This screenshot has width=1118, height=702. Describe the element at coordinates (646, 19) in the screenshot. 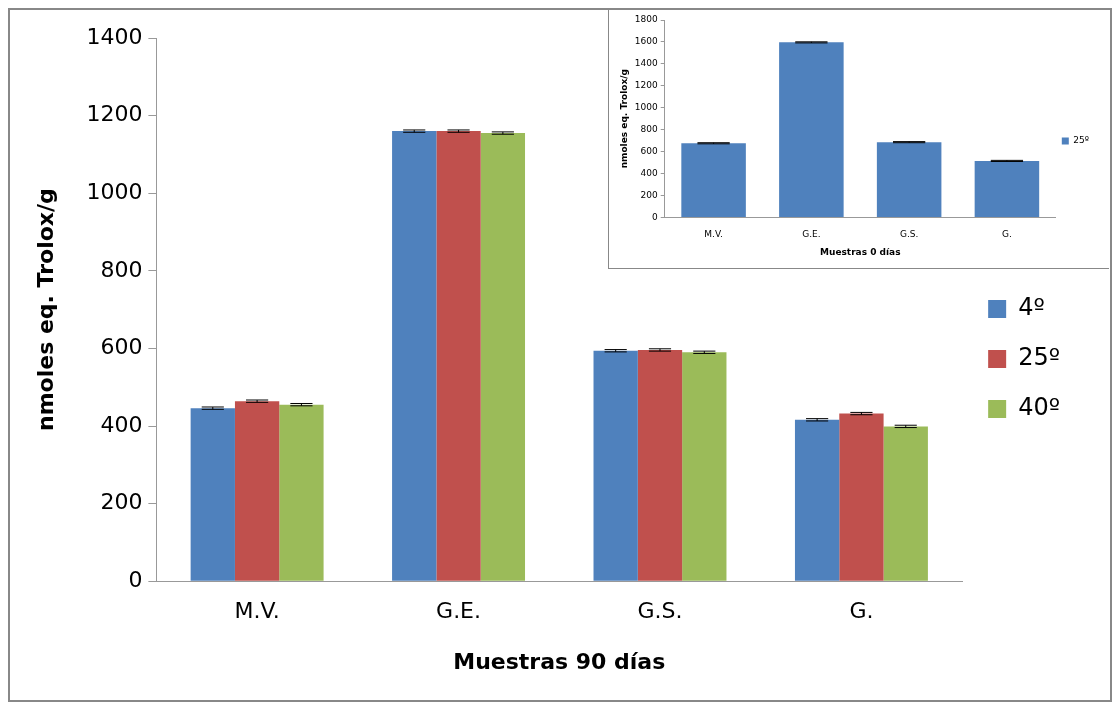

I see `y-tick-label: 1800` at that location.